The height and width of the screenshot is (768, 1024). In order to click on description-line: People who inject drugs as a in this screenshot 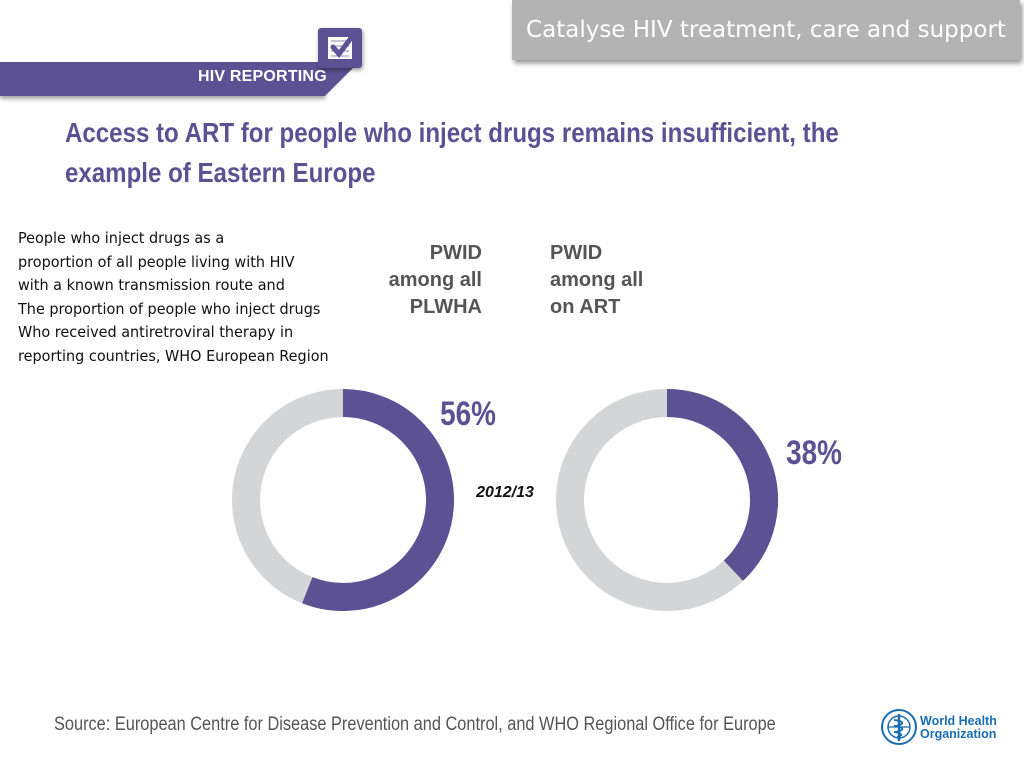, I will do `click(121, 238)`.